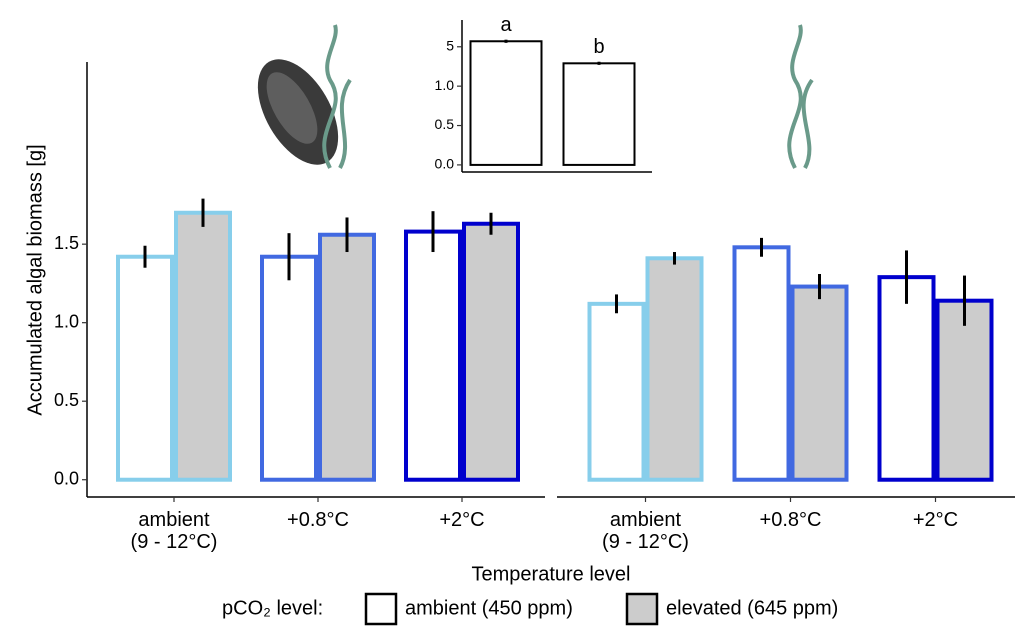 The height and width of the screenshot is (626, 1019). I want to click on x-axis-title: Temperature level, so click(551, 574).